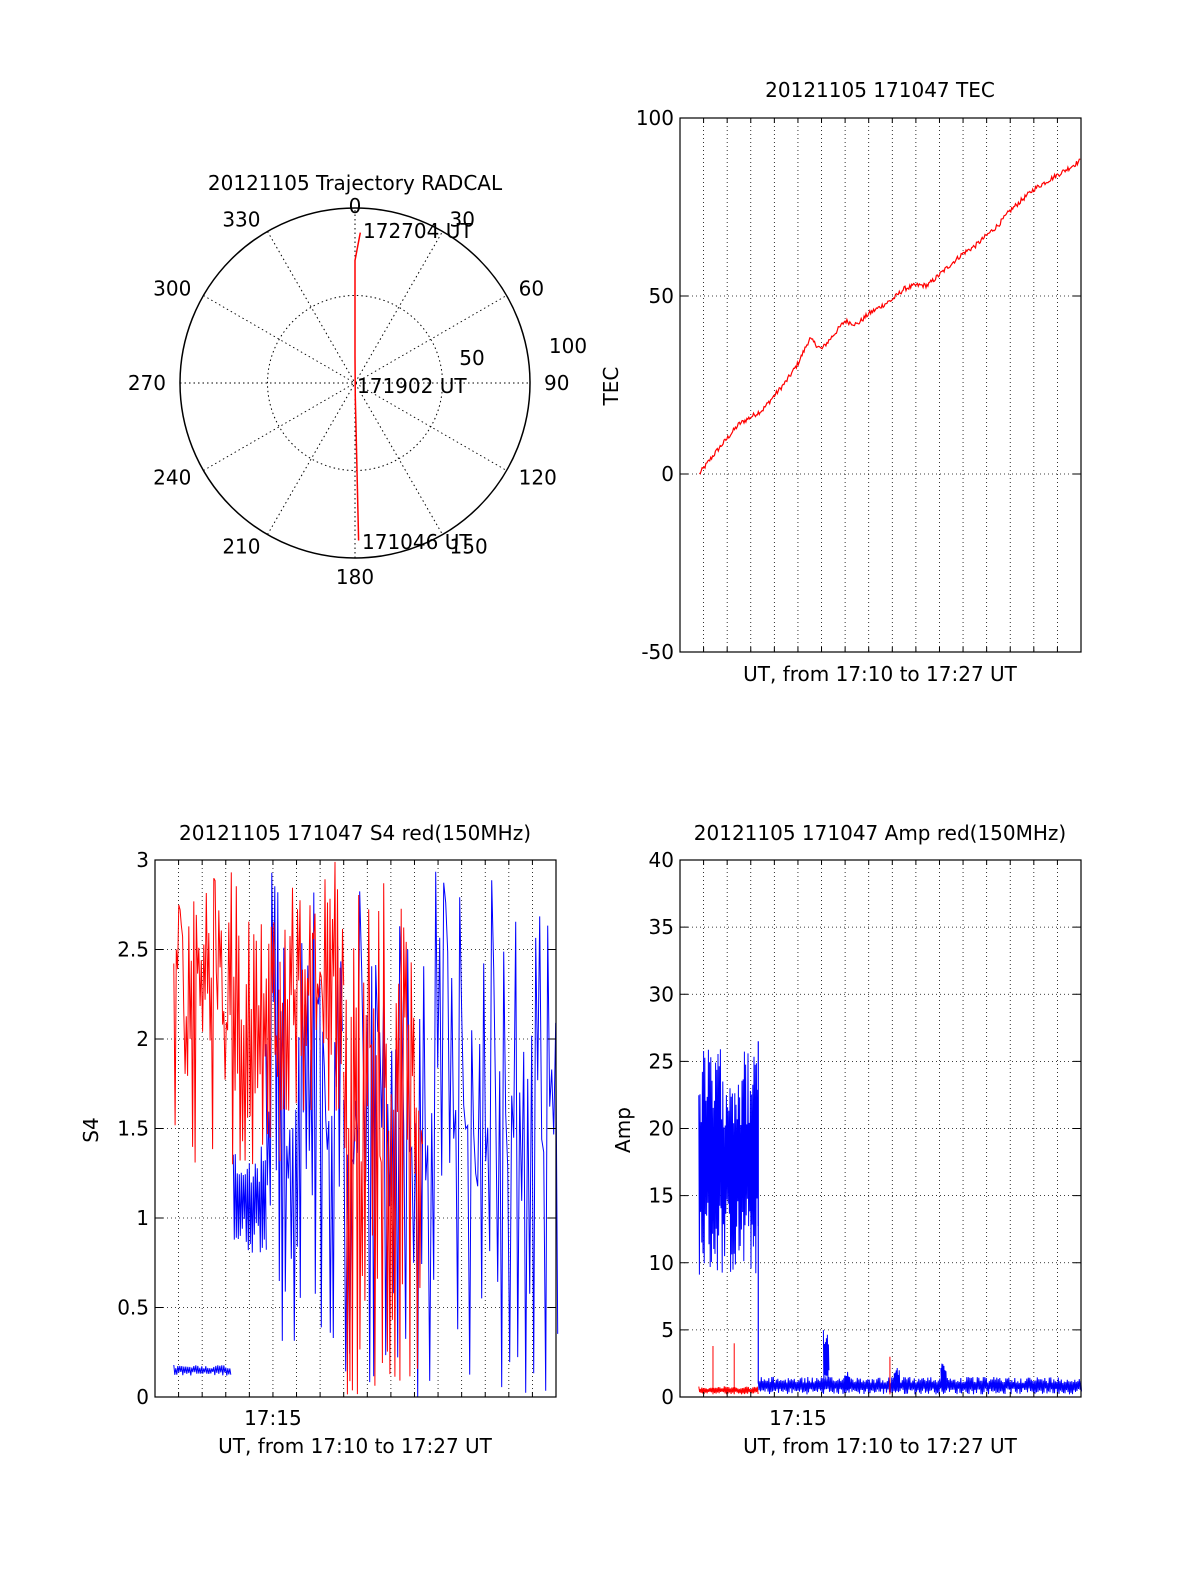 The height and width of the screenshot is (1575, 1200). Describe the element at coordinates (880, 90) in the screenshot. I see `tec-title: 20121105 171047 TEC` at that location.